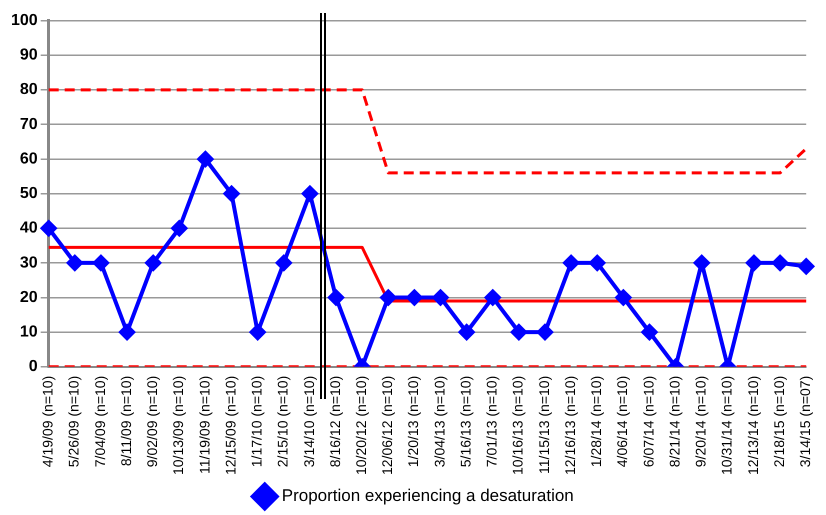 The image size is (826, 515). What do you see at coordinates (33, 367) in the screenshot?
I see `y-tick-label: 0` at bounding box center [33, 367].